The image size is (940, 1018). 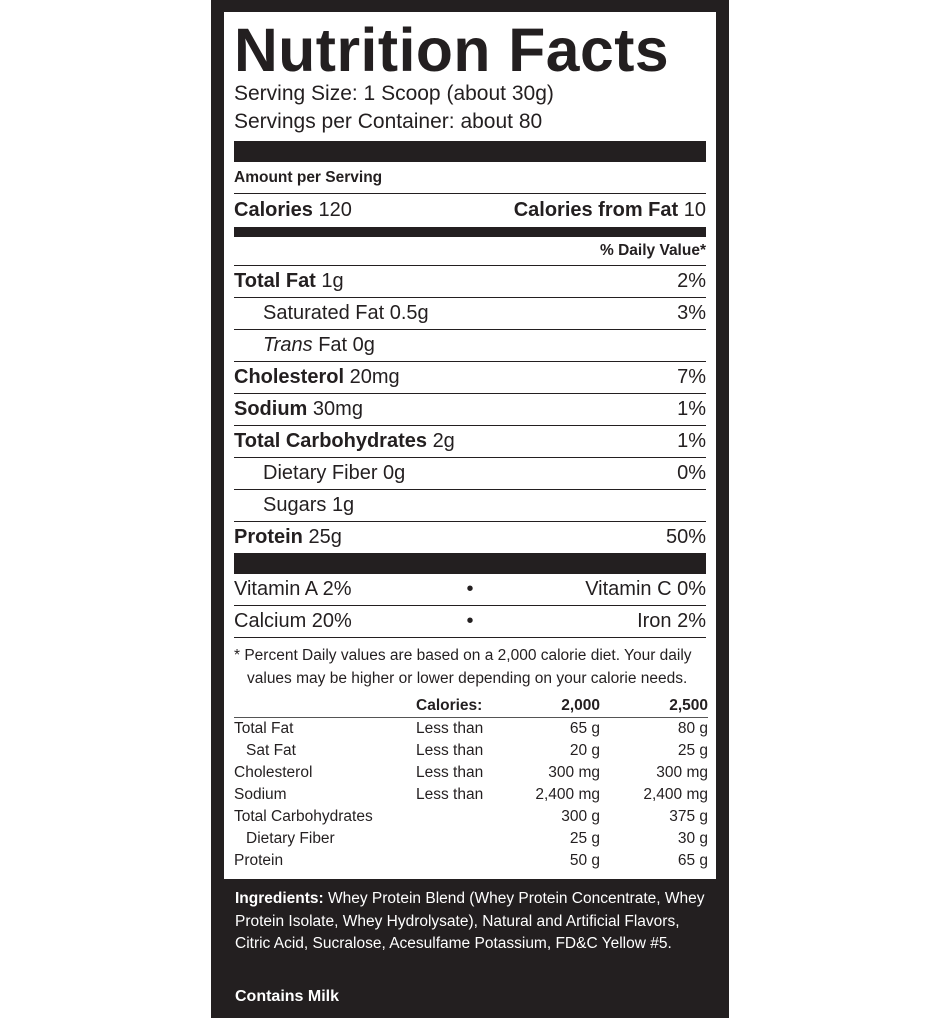 I want to click on servings-per-container: Servings per Container: about 80, so click(x=388, y=121).